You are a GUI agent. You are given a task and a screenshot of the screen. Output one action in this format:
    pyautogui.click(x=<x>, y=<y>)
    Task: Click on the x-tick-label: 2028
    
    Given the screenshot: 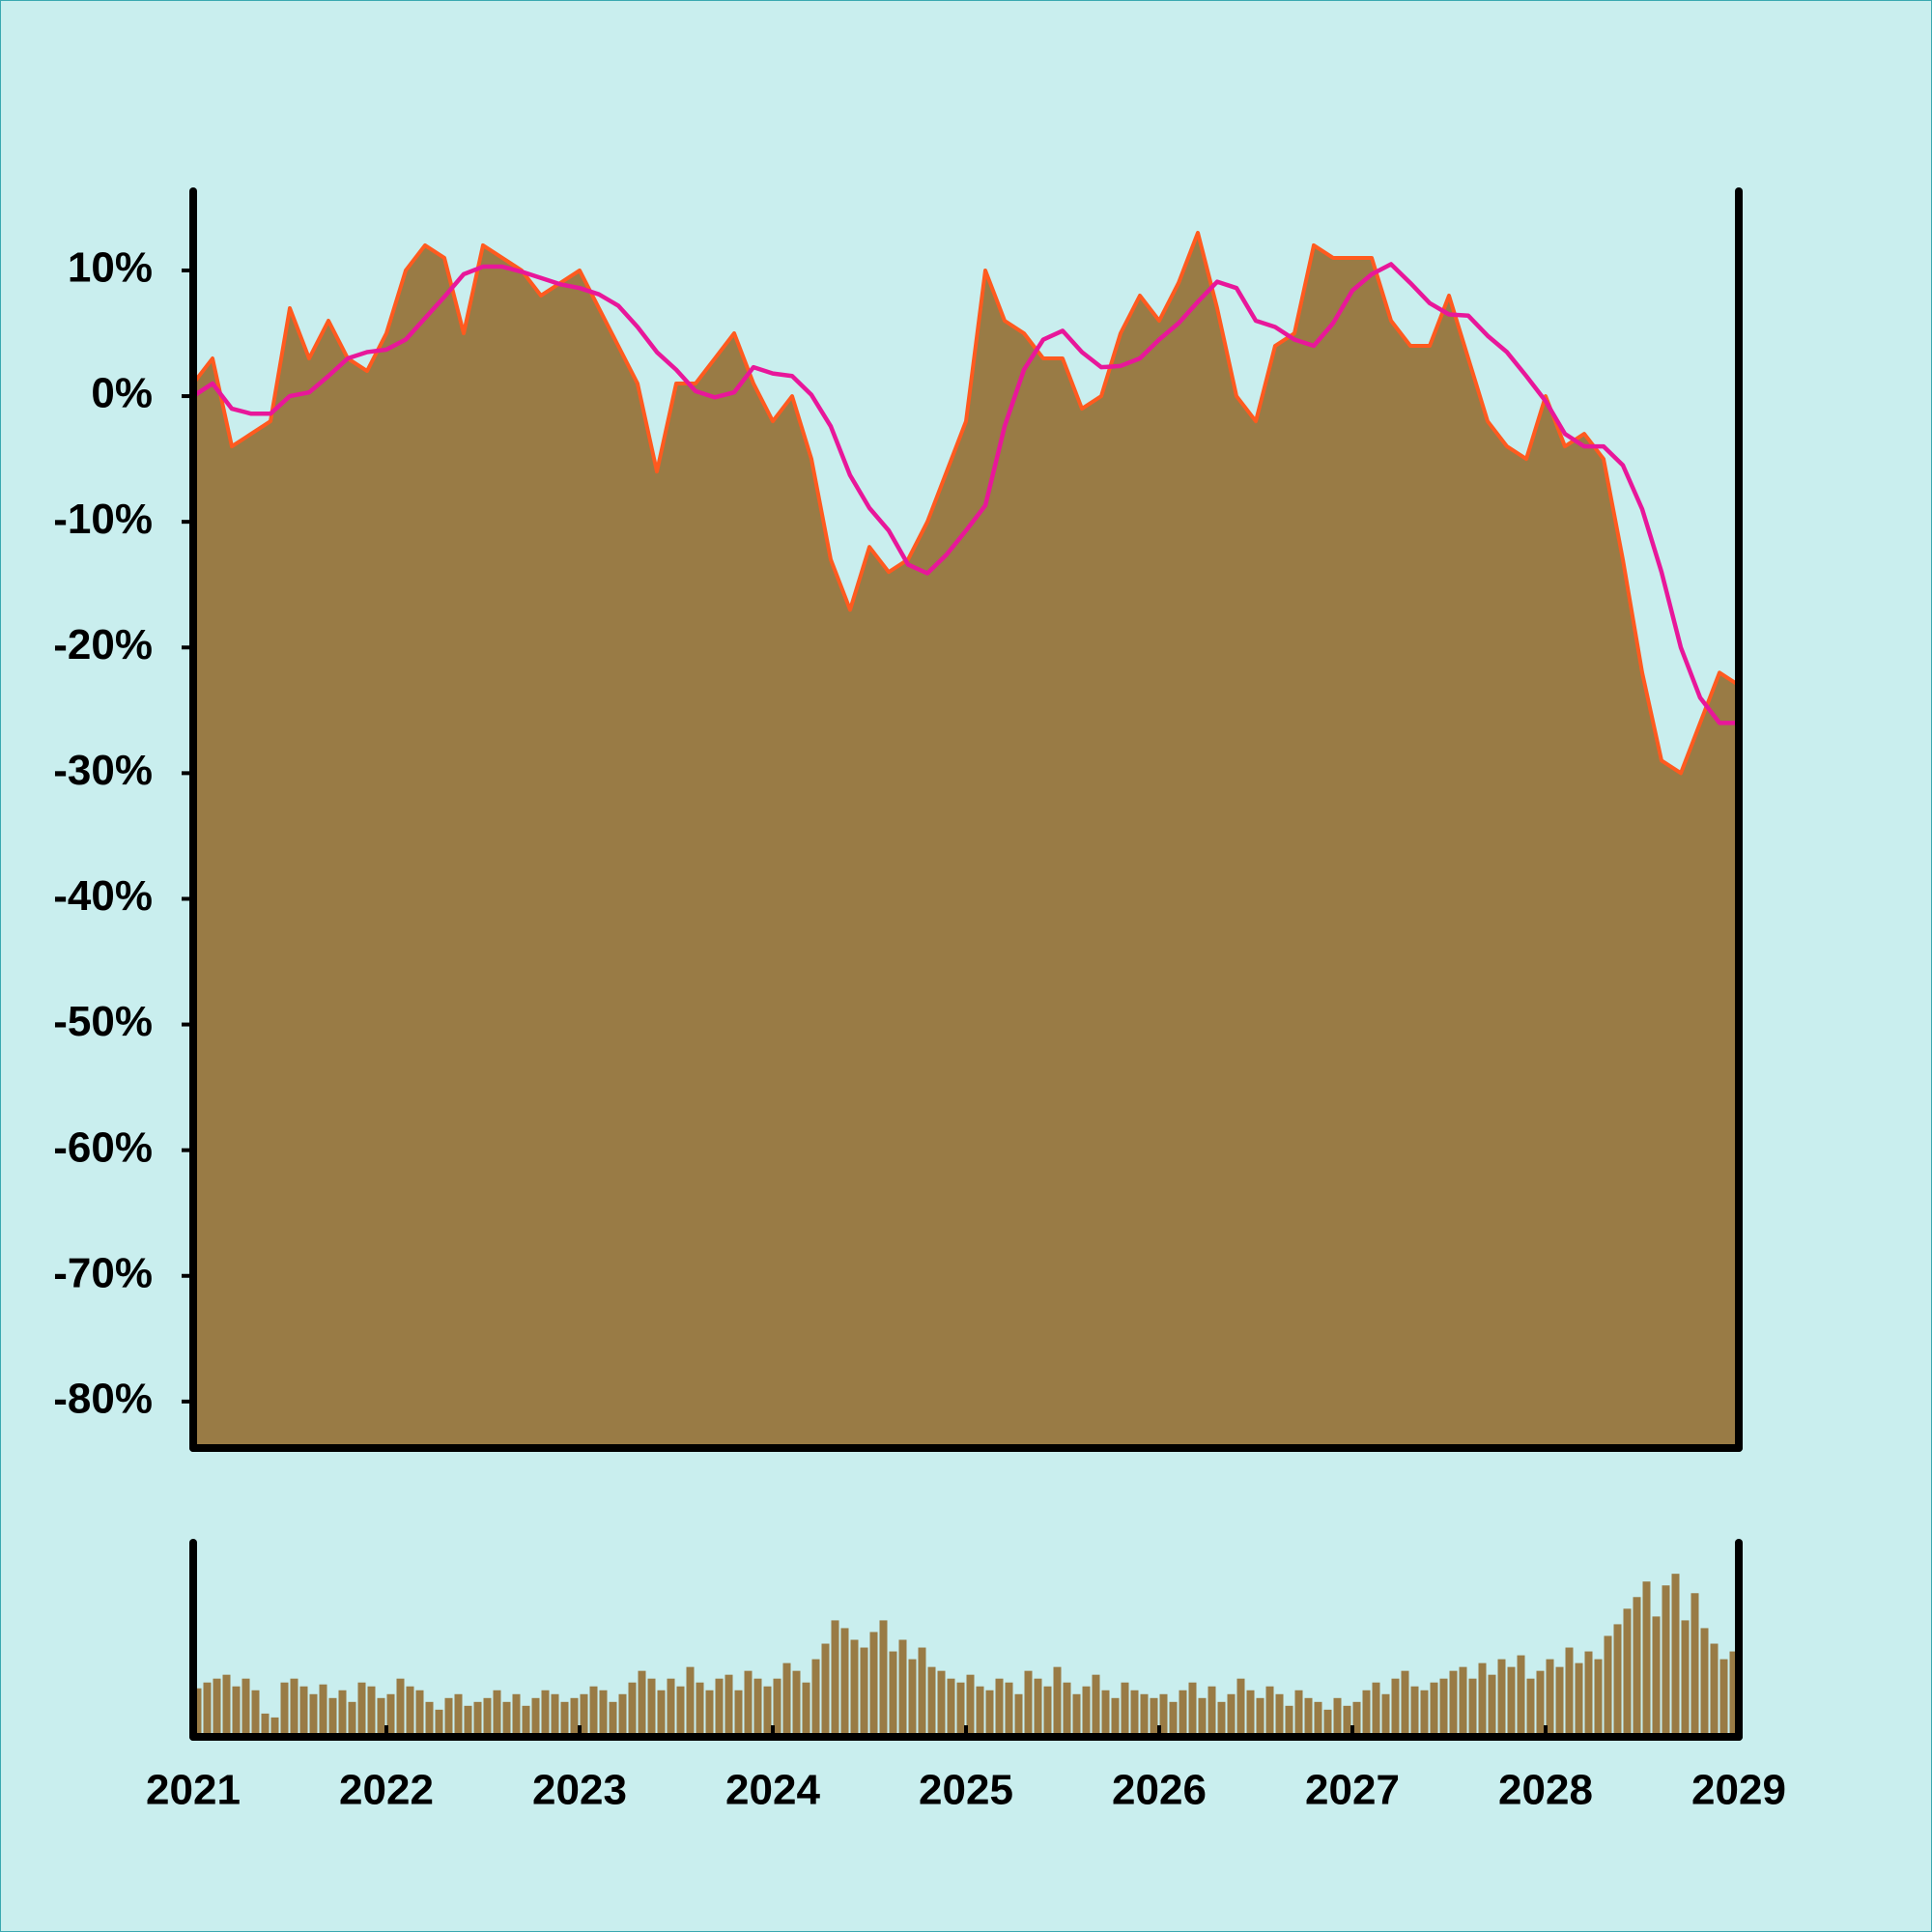 What is the action you would take?
    pyautogui.click(x=1545, y=1790)
    